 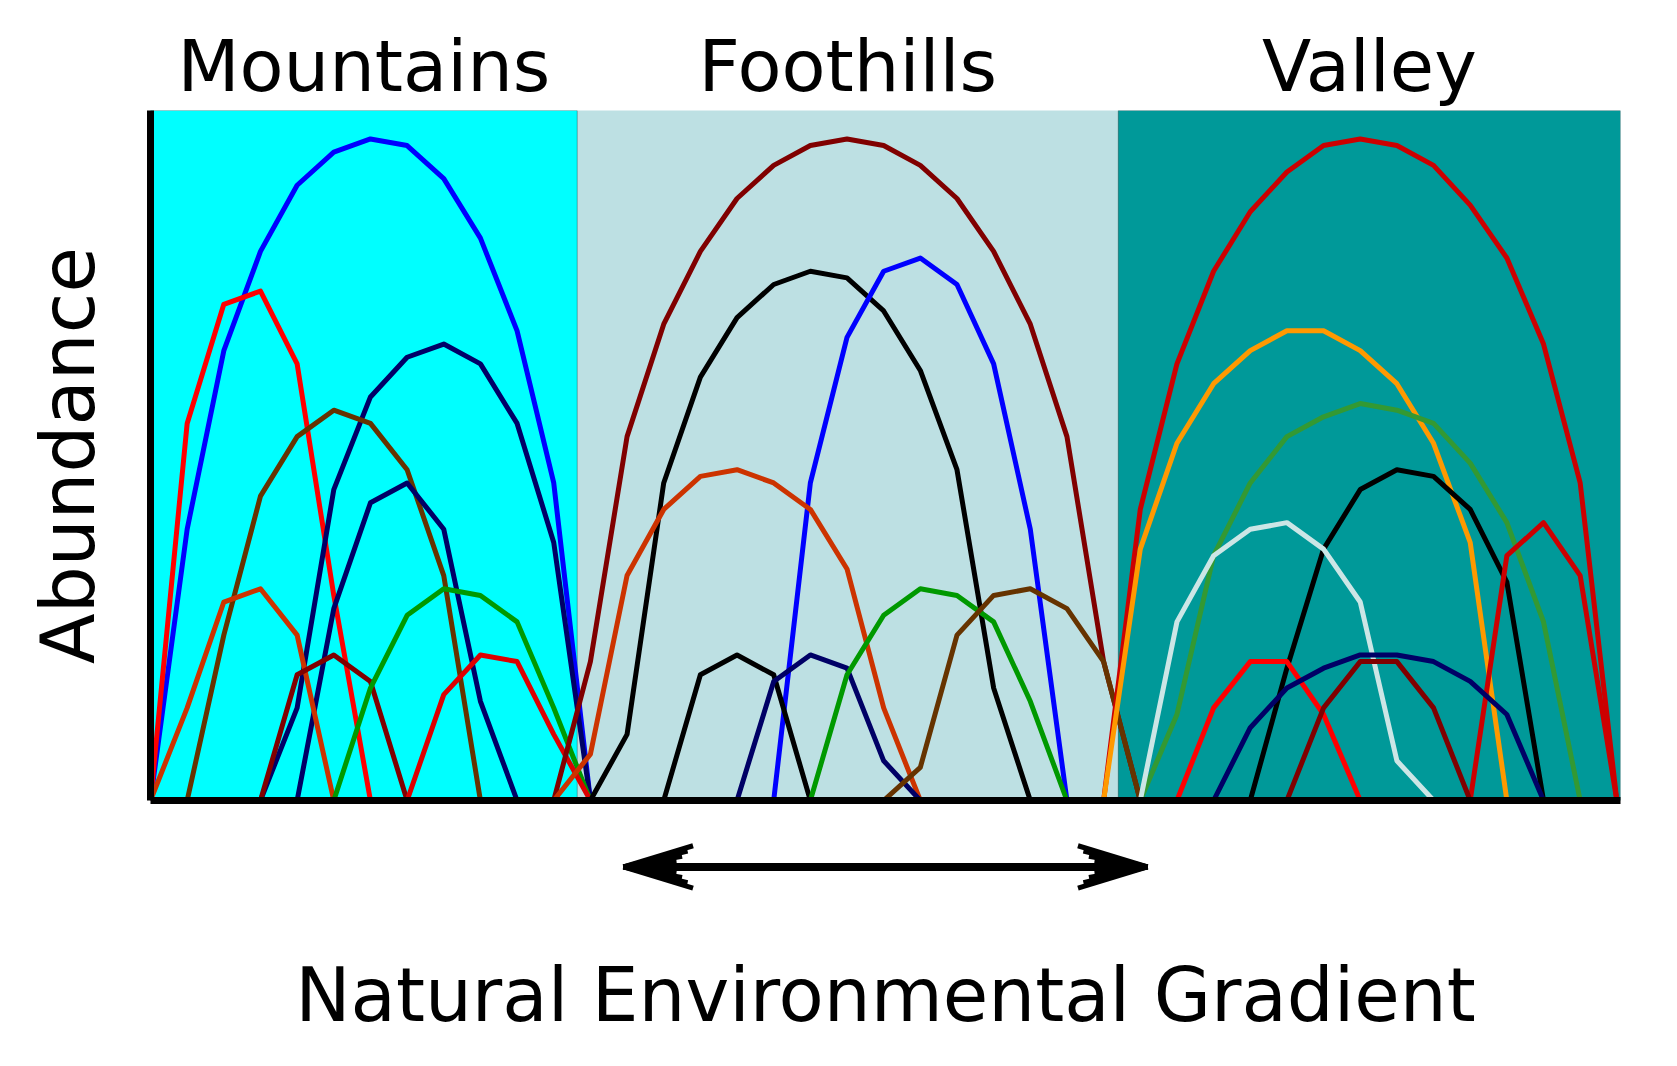 What do you see at coordinates (364, 66) in the screenshot?
I see `text: Mountains` at bounding box center [364, 66].